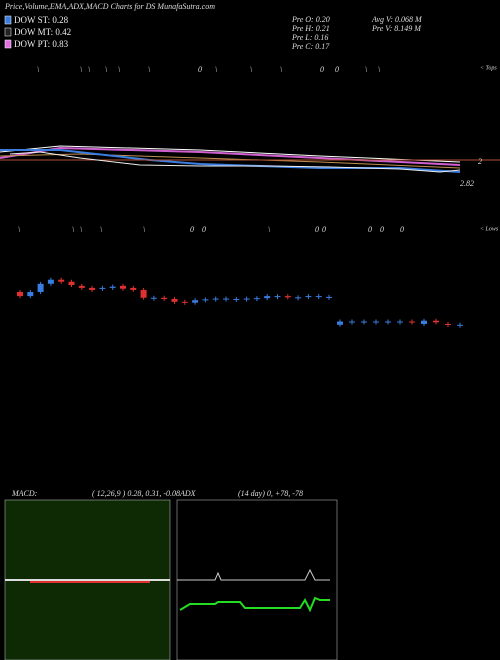  What do you see at coordinates (310, 19) in the screenshot?
I see `stat: Pre O: 0.20` at bounding box center [310, 19].